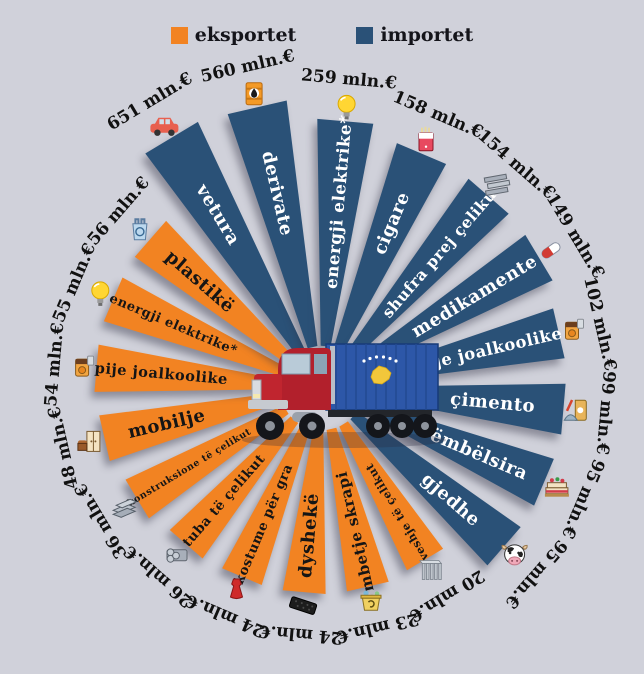  What do you see at coordinates (140, 229) in the screenshot?
I see `plastic-bag-icon` at bounding box center [140, 229].